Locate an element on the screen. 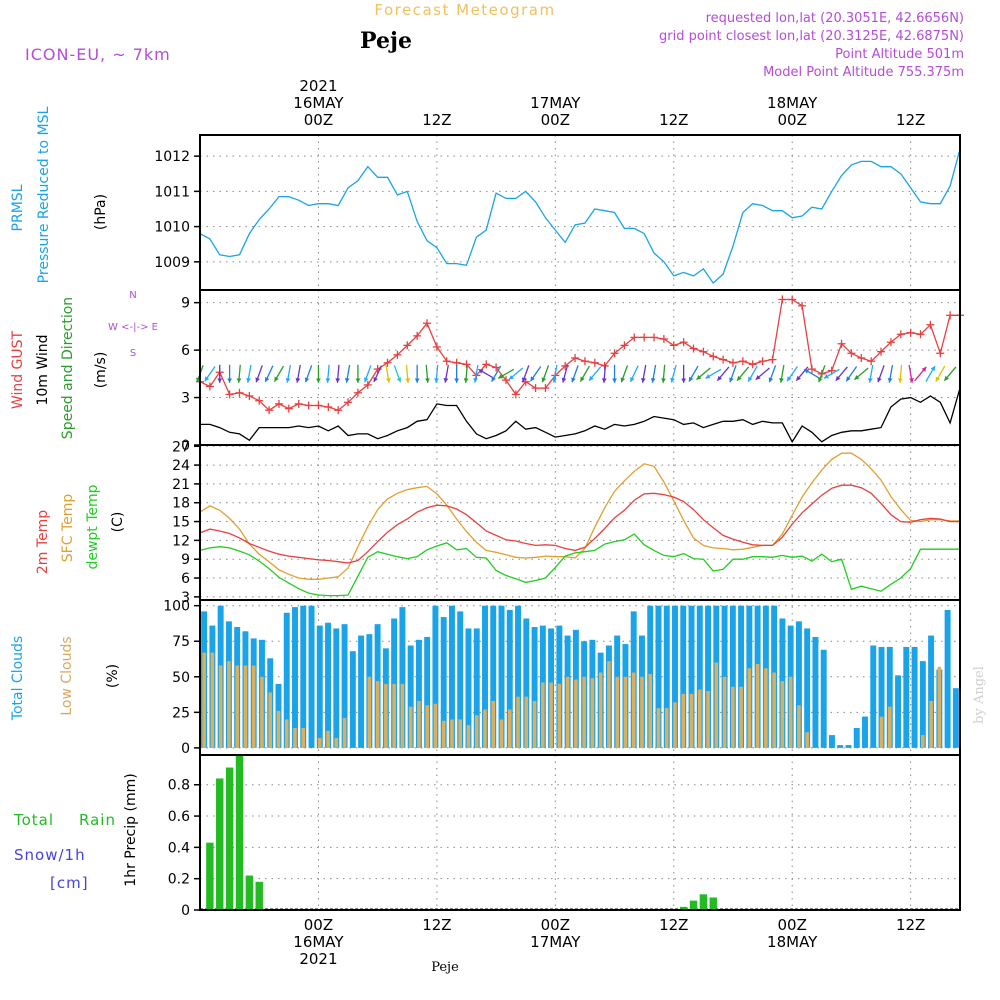 Image resolution: width=1000 pixels, height=1000 pixels. top-time-label: 00Z is located at coordinates (555, 120).